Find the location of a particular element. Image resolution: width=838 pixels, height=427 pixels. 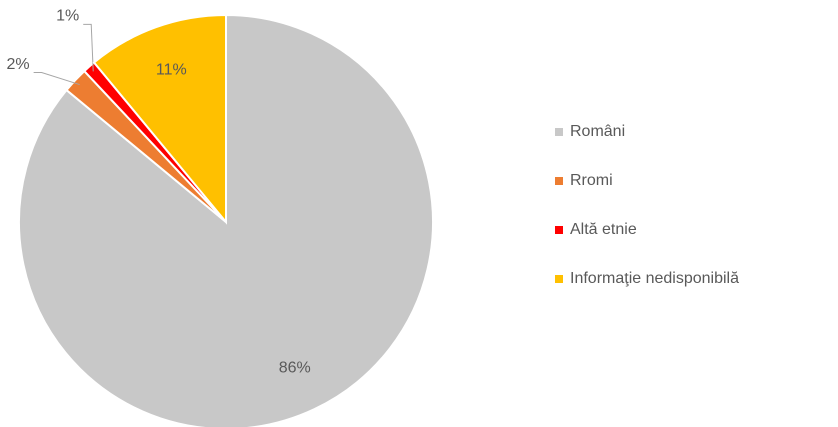

data-label: 1% is located at coordinates (67, 16).